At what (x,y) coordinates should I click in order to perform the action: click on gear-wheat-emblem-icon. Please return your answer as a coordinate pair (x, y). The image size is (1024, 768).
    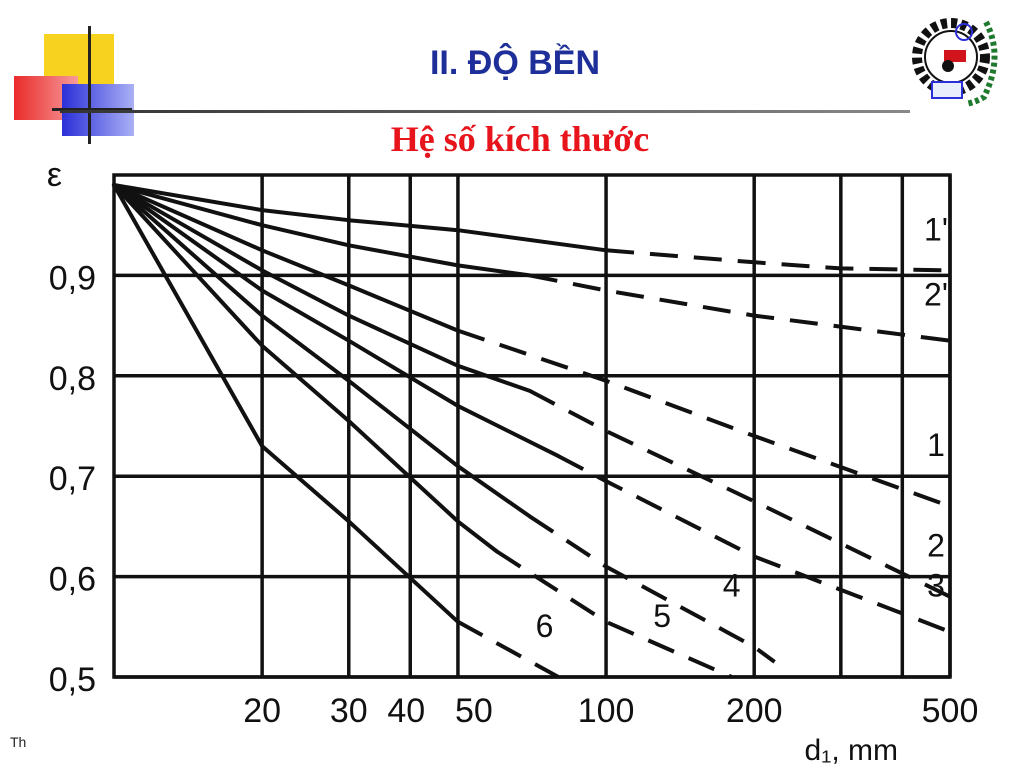
    Looking at the image, I should click on (955, 62).